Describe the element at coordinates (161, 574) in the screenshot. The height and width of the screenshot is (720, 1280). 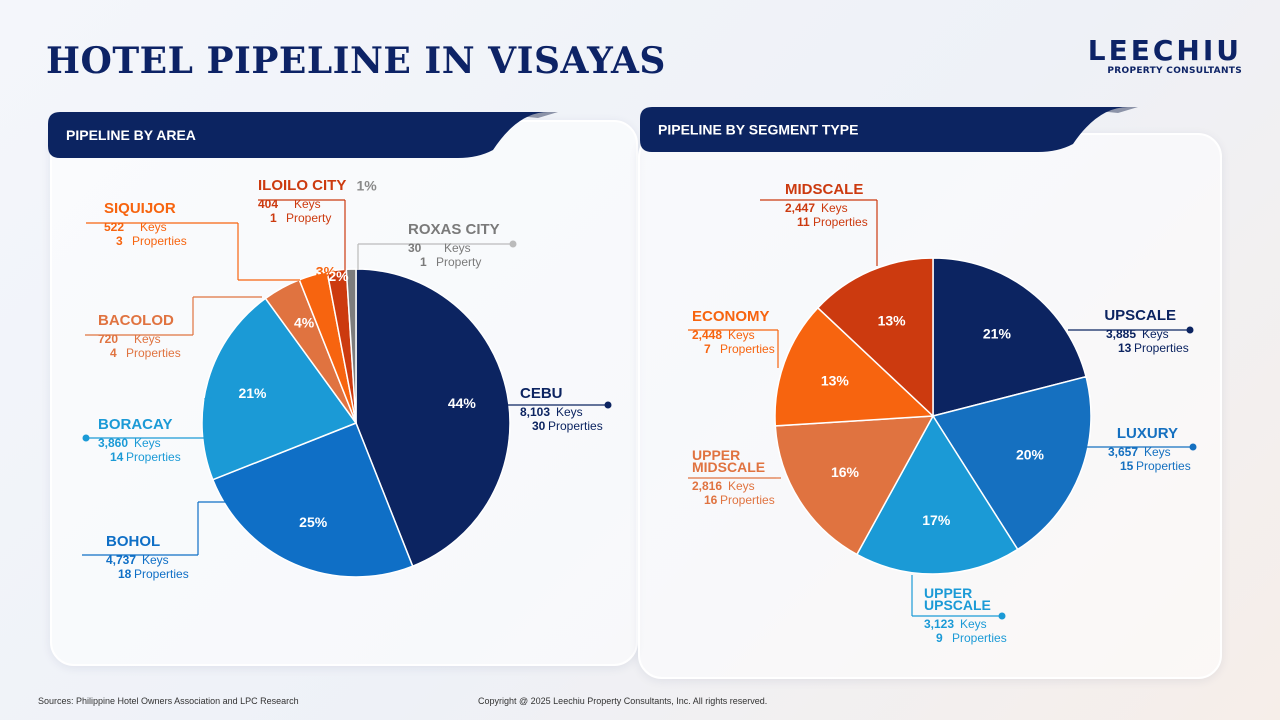
I see `callout-props-label-bohol: Properties` at that location.